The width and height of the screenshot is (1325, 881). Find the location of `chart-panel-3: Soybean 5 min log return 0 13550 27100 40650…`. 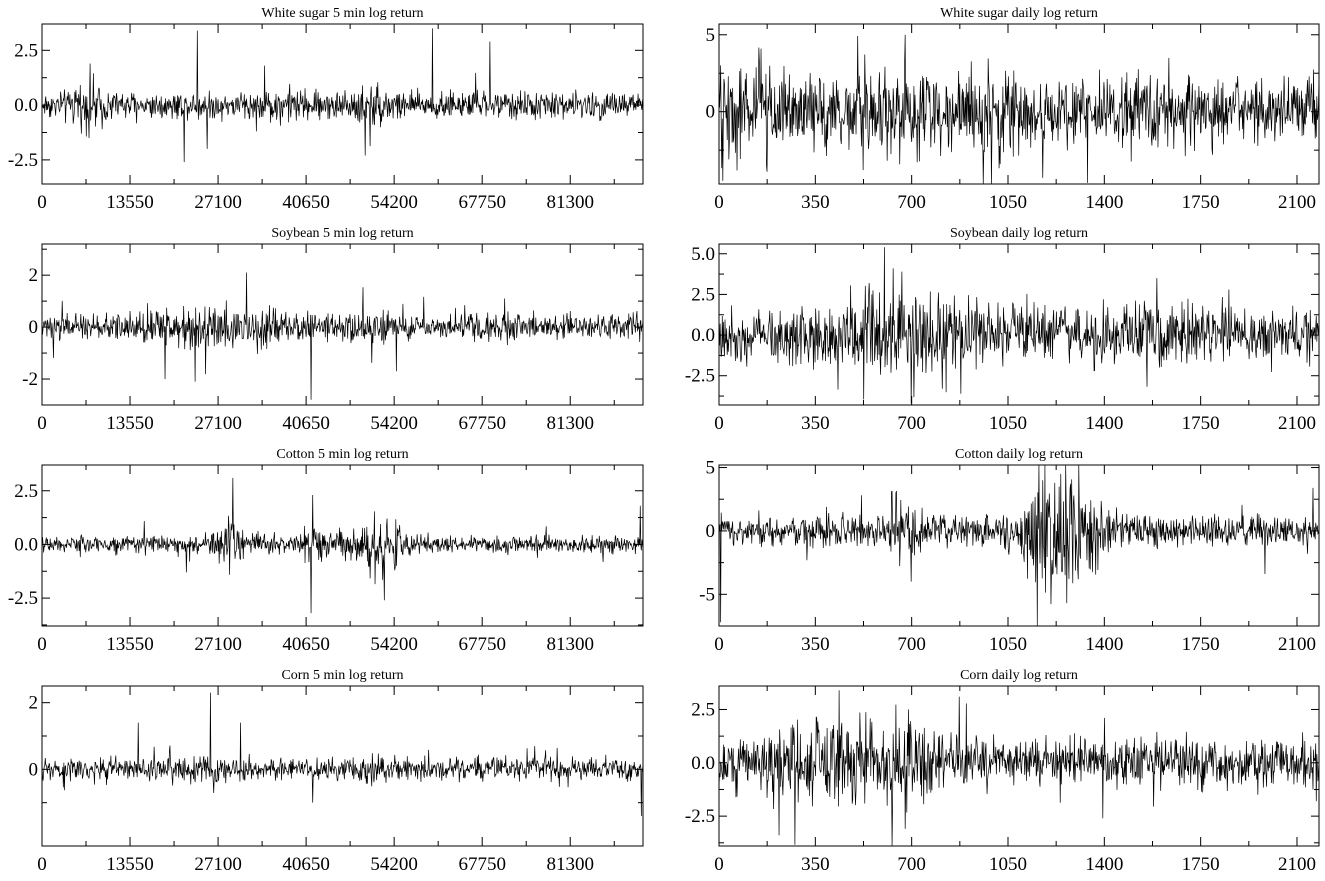

chart-panel-3: Soybean 5 min log return 0 13550 27100 40650… is located at coordinates (333, 330).